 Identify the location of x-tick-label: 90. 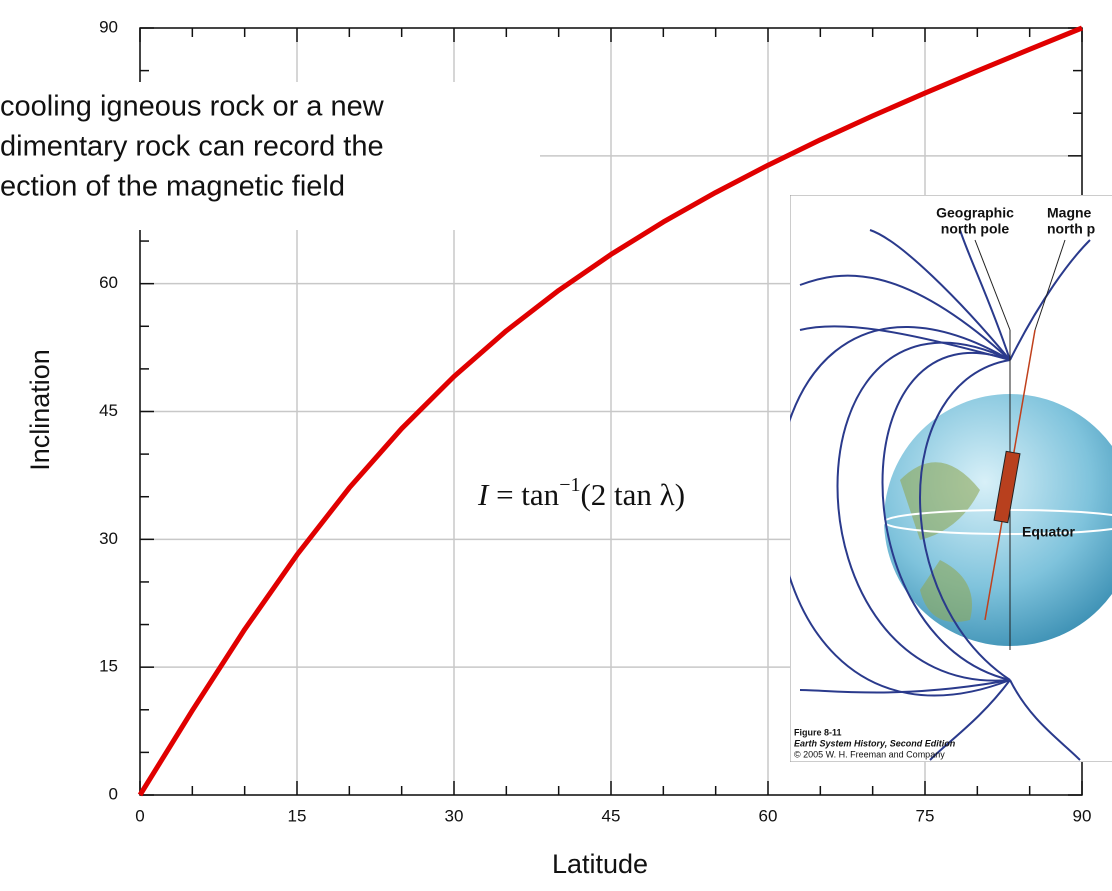
(1082, 815).